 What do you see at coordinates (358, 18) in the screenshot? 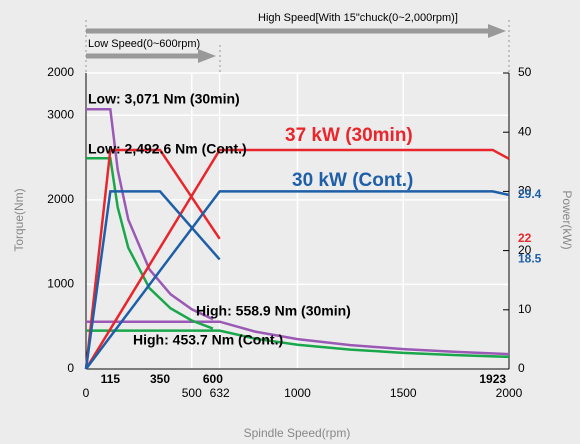
I see `range-label: High Speed[With 15"chuck(0~2,000rpm)]` at bounding box center [358, 18].